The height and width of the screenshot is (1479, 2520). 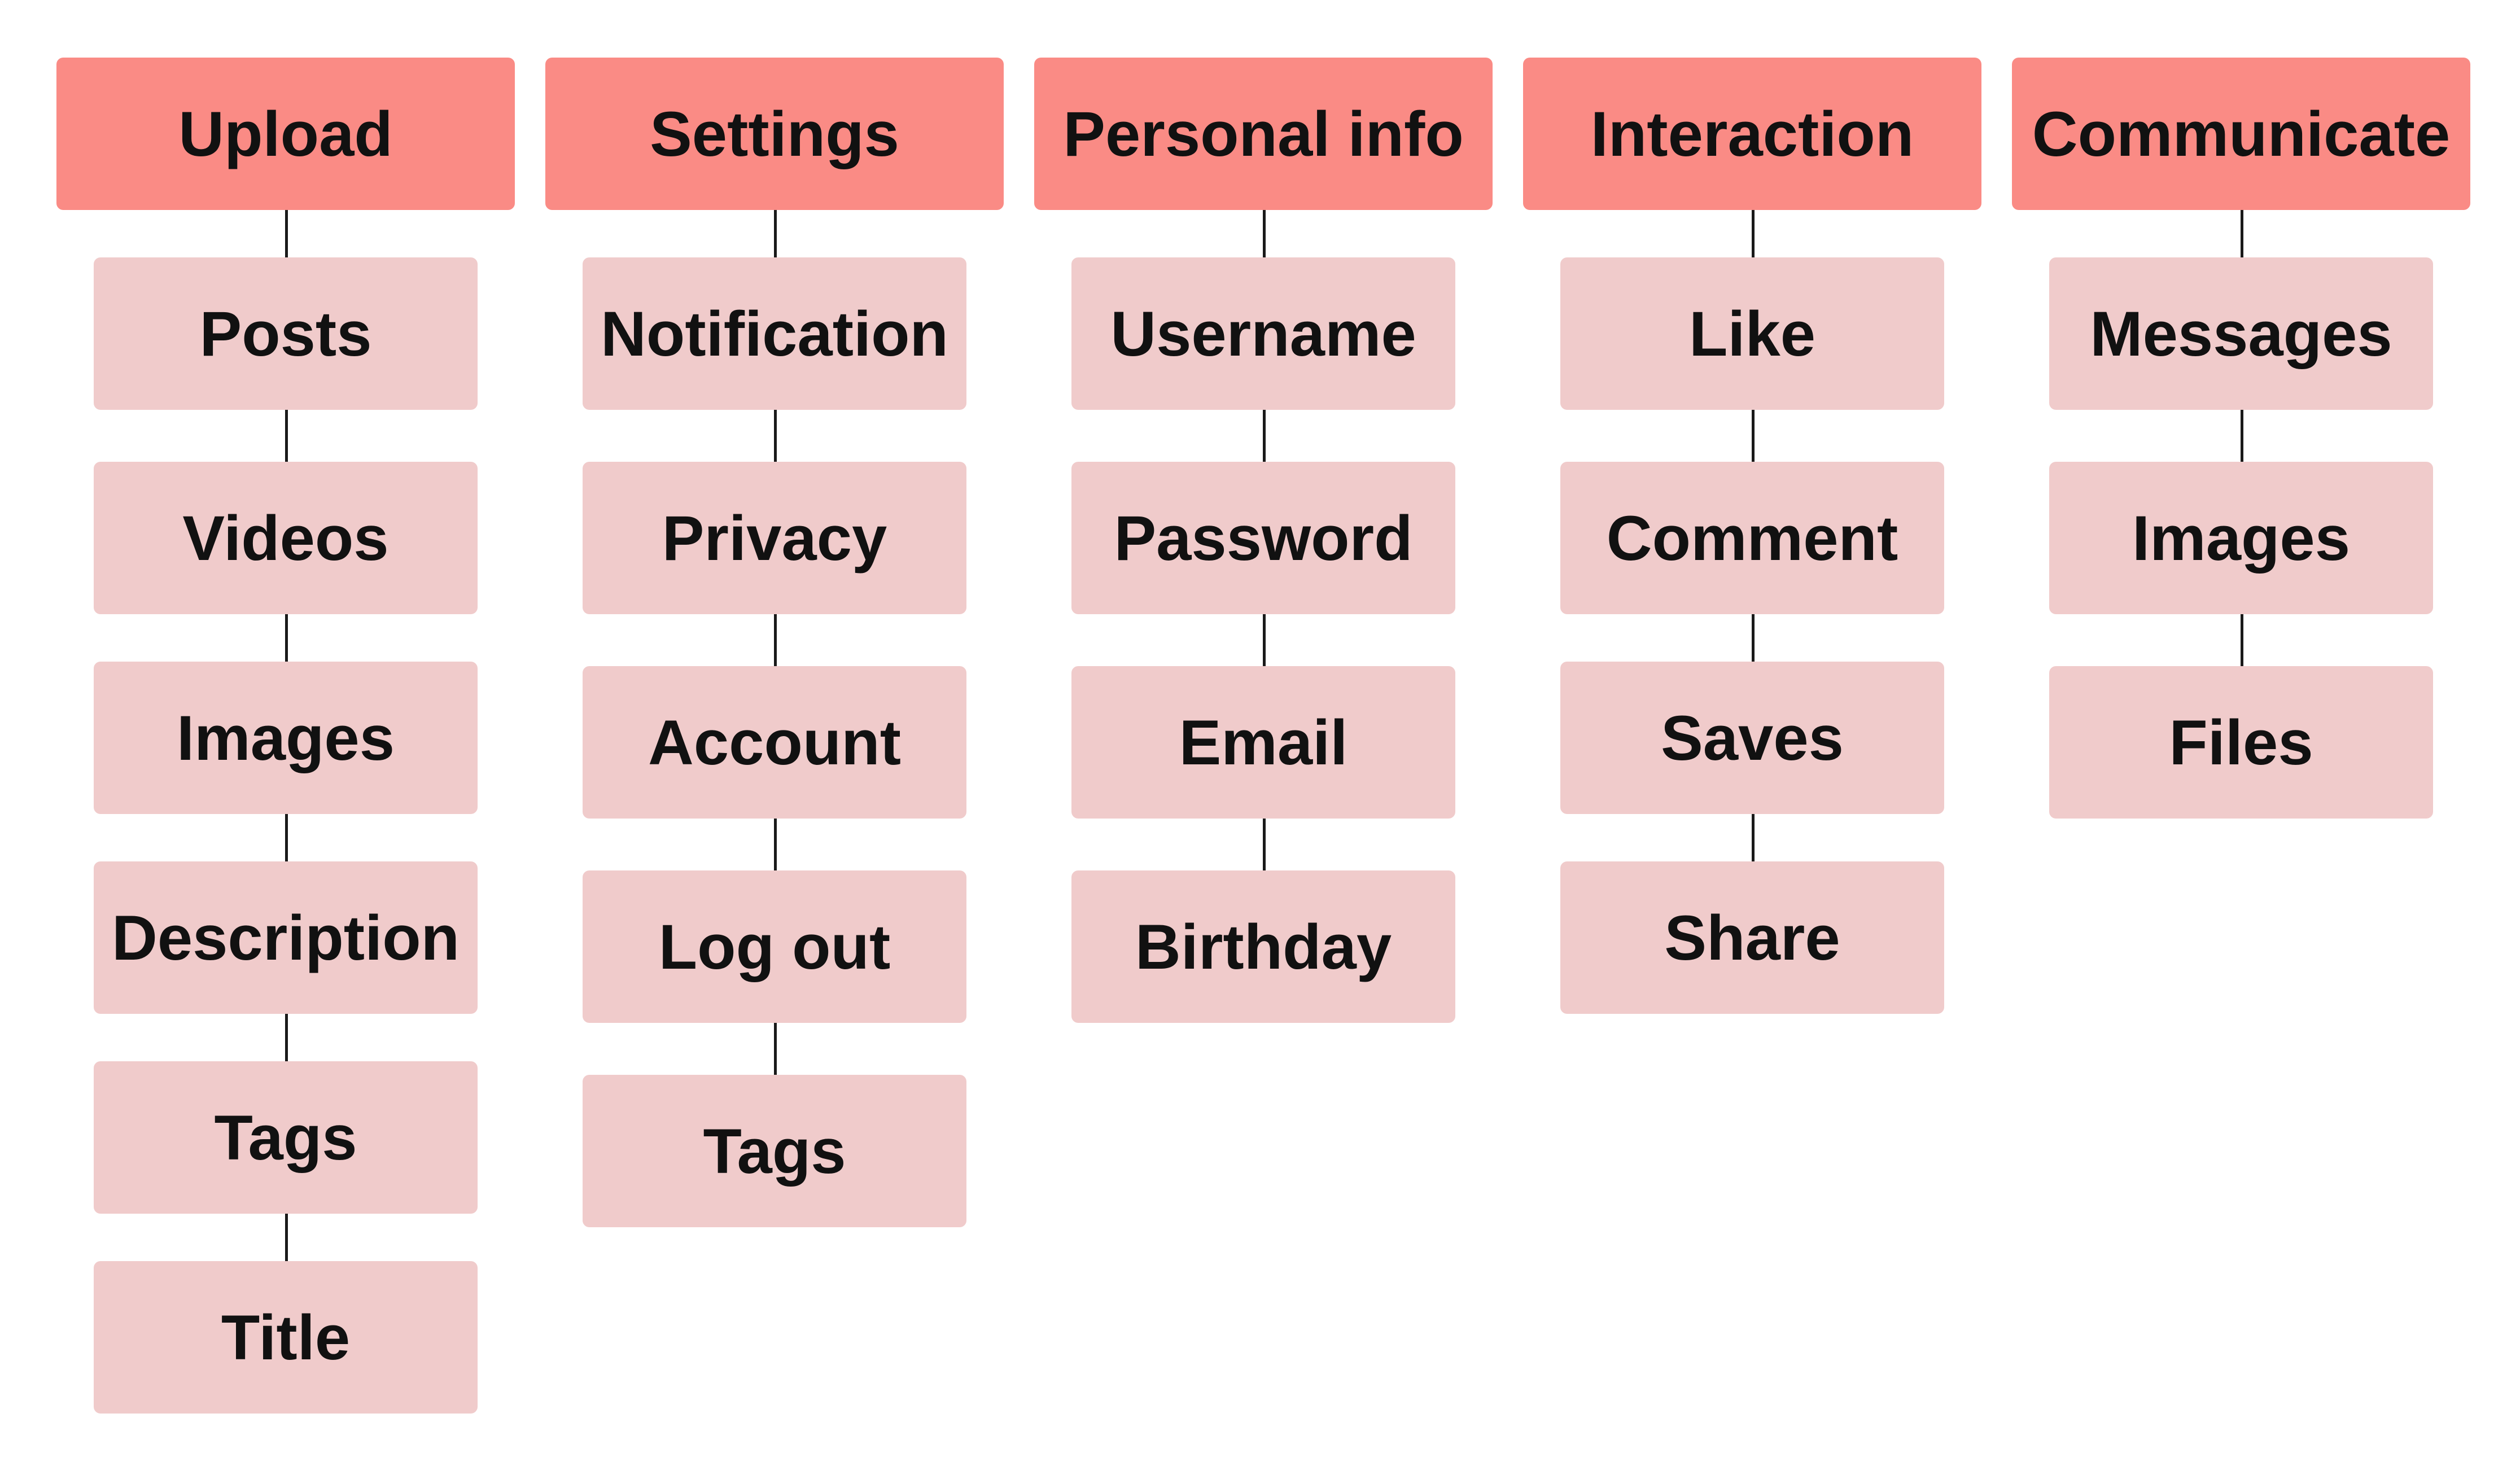 What do you see at coordinates (286, 938) in the screenshot?
I see `group-item: Description` at bounding box center [286, 938].